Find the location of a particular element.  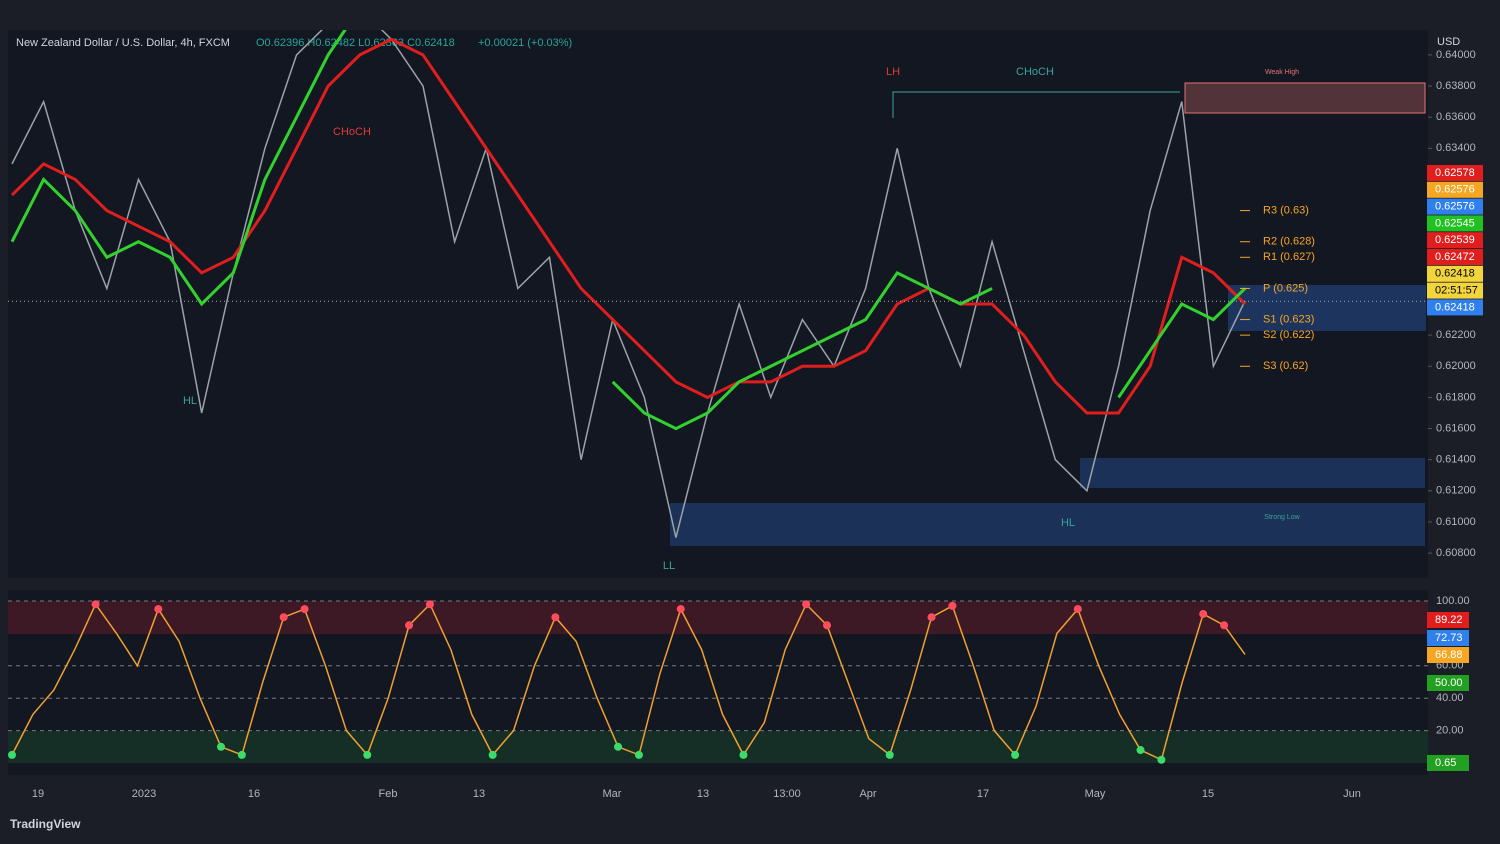

pivot-label: S1 (0.623) is located at coordinates (1288, 319).